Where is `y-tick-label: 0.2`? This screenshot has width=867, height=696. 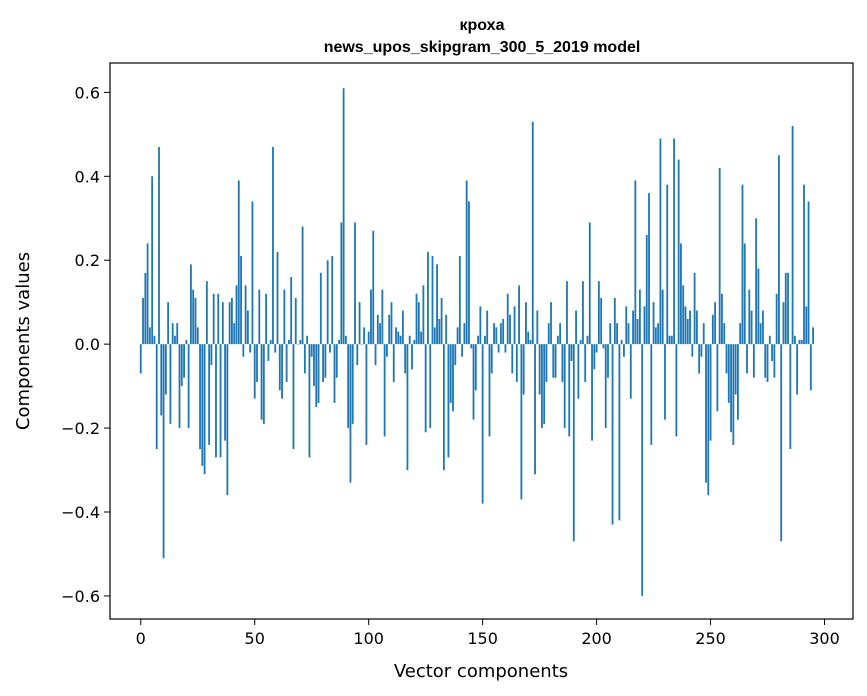 y-tick-label: 0.2 is located at coordinates (87, 260).